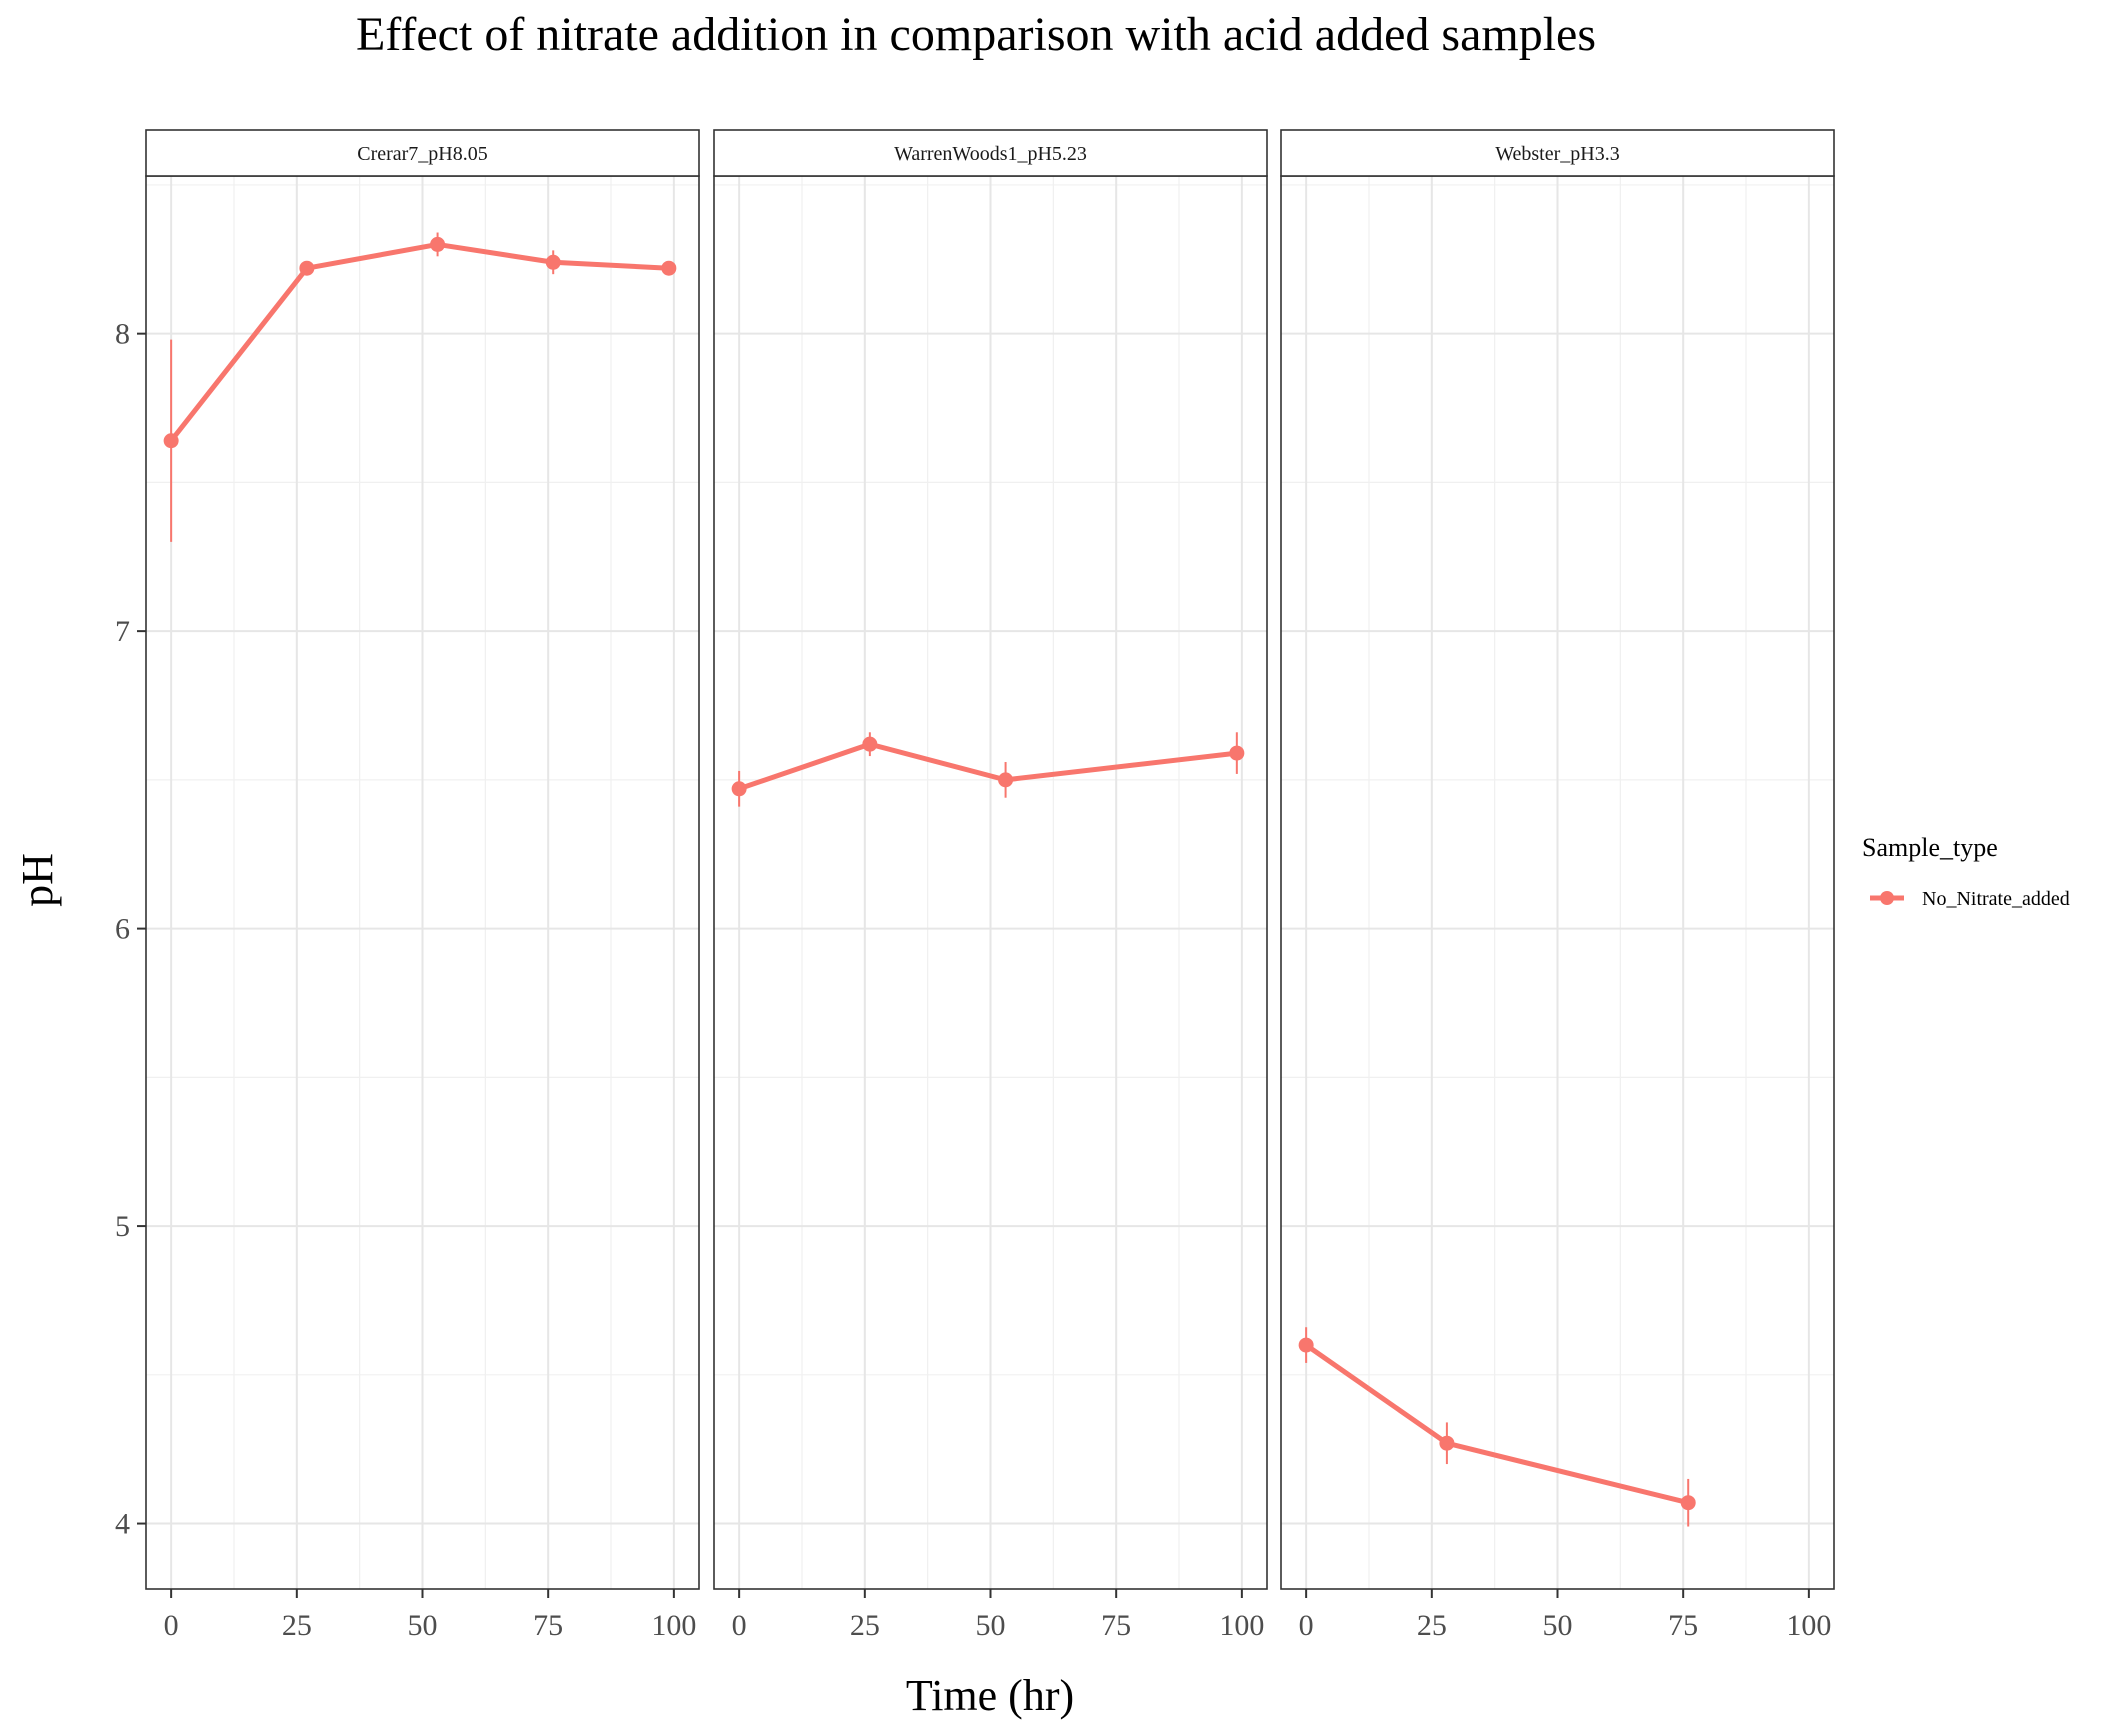 This screenshot has height=1733, width=2112. Describe the element at coordinates (122, 631) in the screenshot. I see `y-tick-label: 7` at that location.